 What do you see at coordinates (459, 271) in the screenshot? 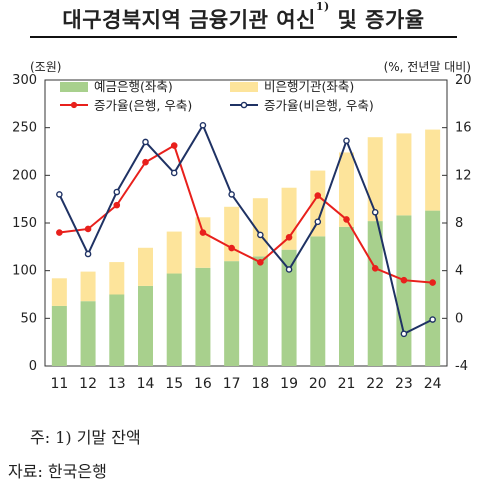
I see `right-axis-tick-label: 4` at bounding box center [459, 271].